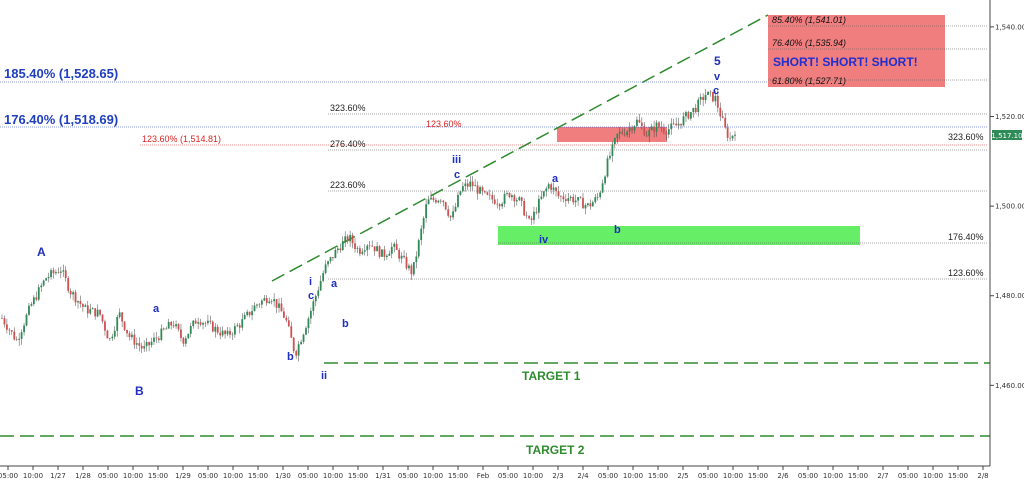 The width and height of the screenshot is (1024, 482). Describe the element at coordinates (1007, 206) in the screenshot. I see `y-ticks: 1,540.00 1,520.00 1,500.00 1,480.00 1,460.00` at that location.